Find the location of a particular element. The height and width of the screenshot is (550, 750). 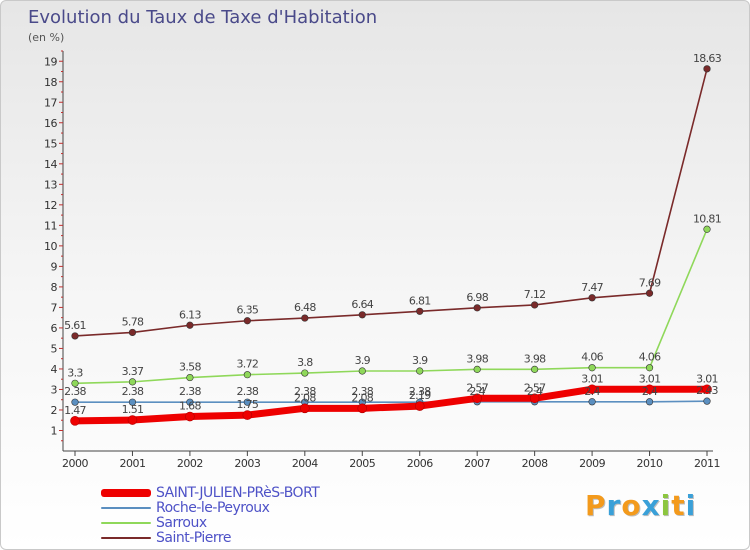

legend-label: Roche-le-Peyroux is located at coordinates (213, 507).